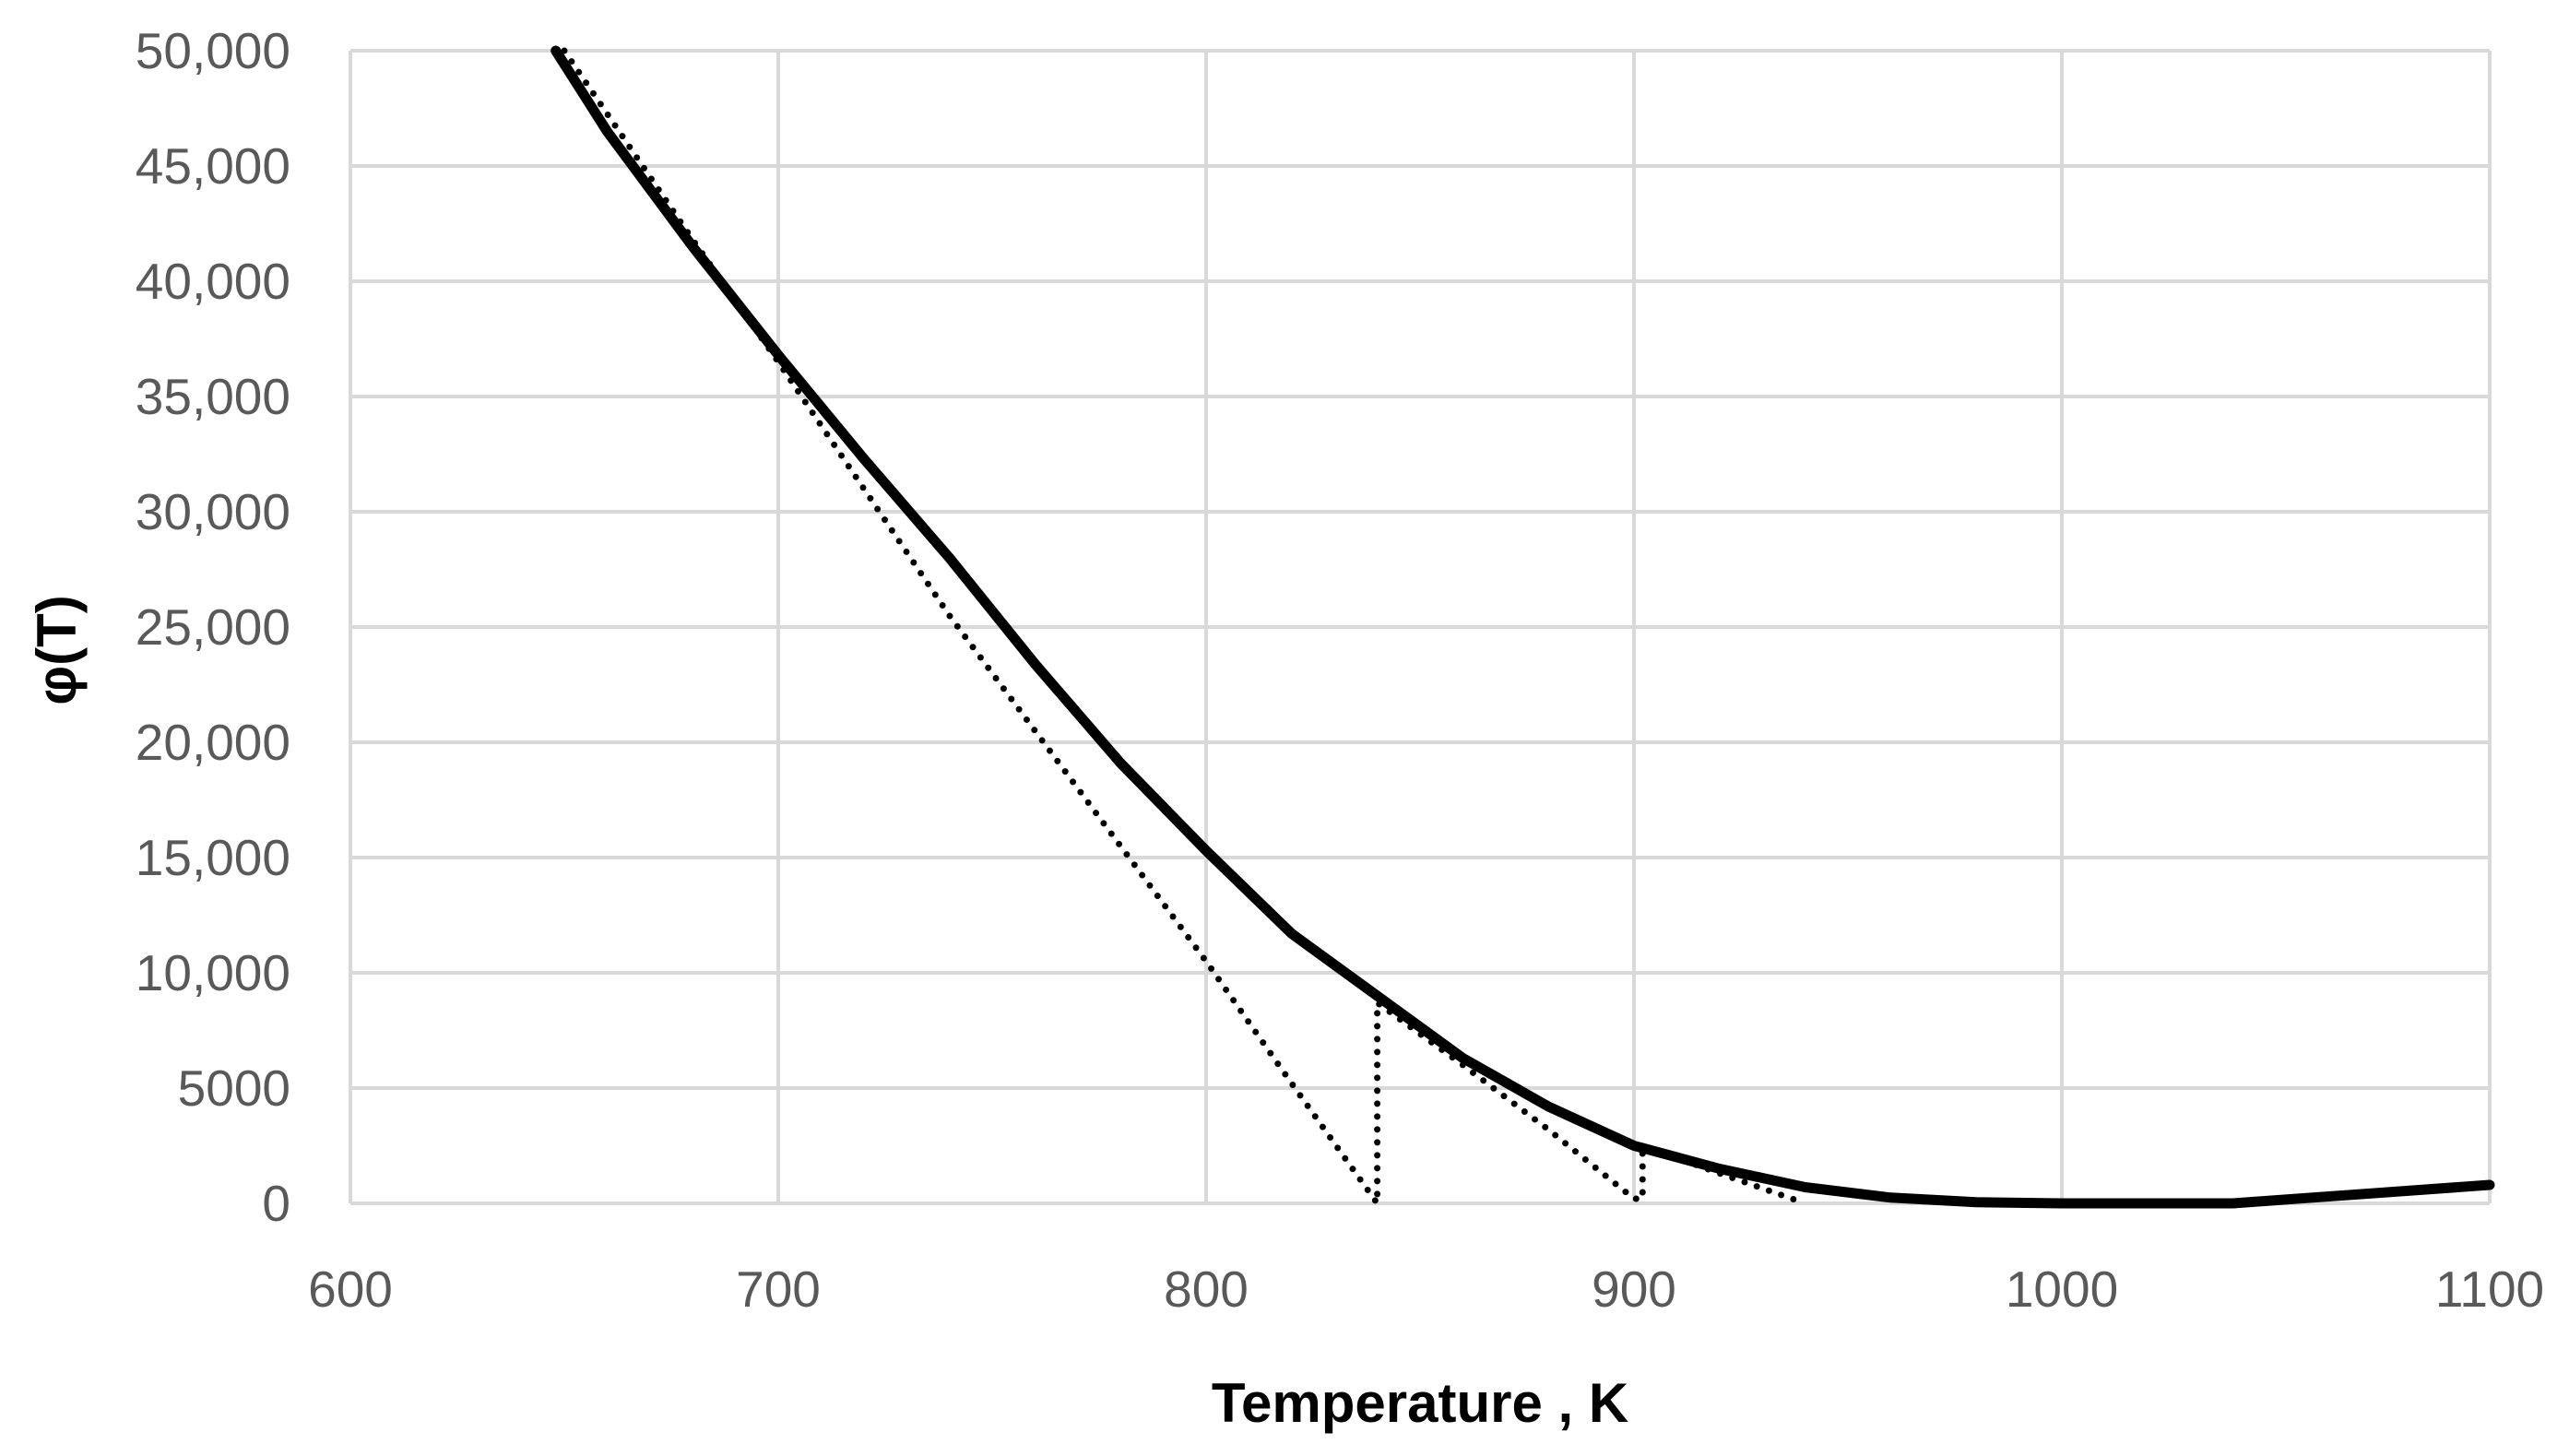 This screenshot has height=1456, width=2569. What do you see at coordinates (778, 1289) in the screenshot?
I see `x-tick-label: 700` at bounding box center [778, 1289].